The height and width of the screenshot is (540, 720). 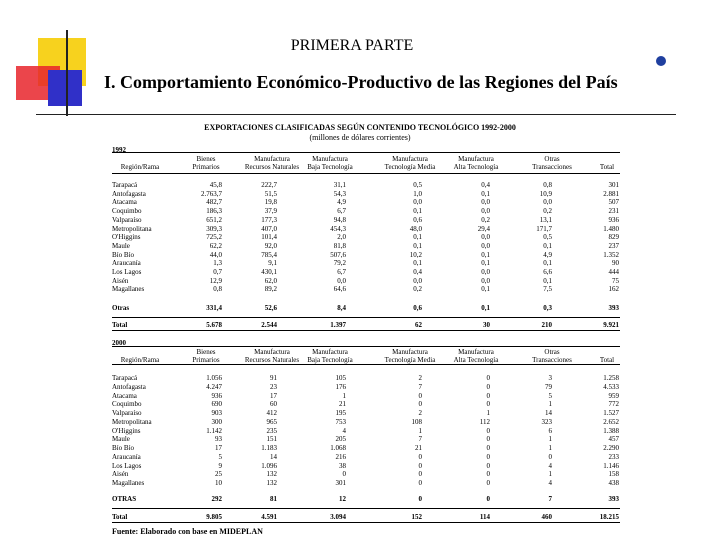 I want to click on row-cell: 19,8, so click(x=270, y=202).